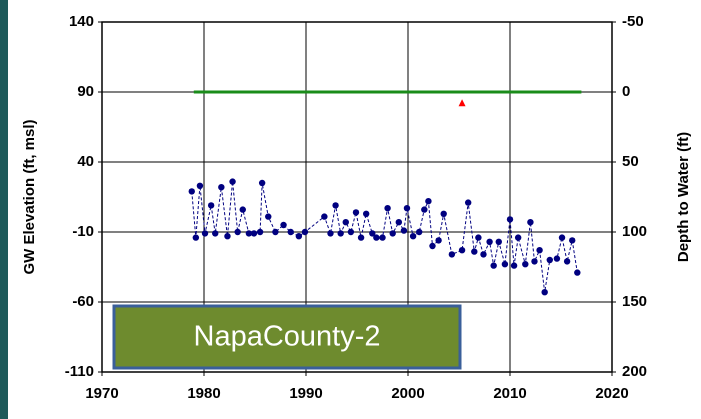  I want to click on y-tick-label: 40, so click(85, 161).